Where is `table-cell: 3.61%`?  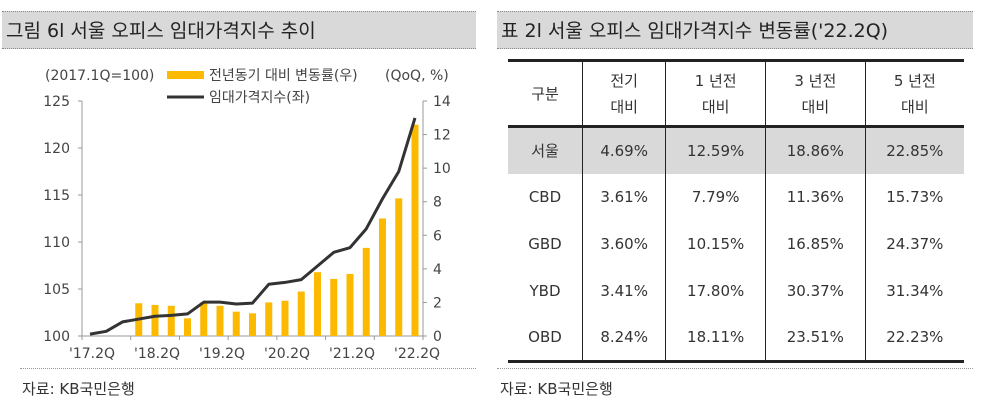 table-cell: 3.61% is located at coordinates (623, 197).